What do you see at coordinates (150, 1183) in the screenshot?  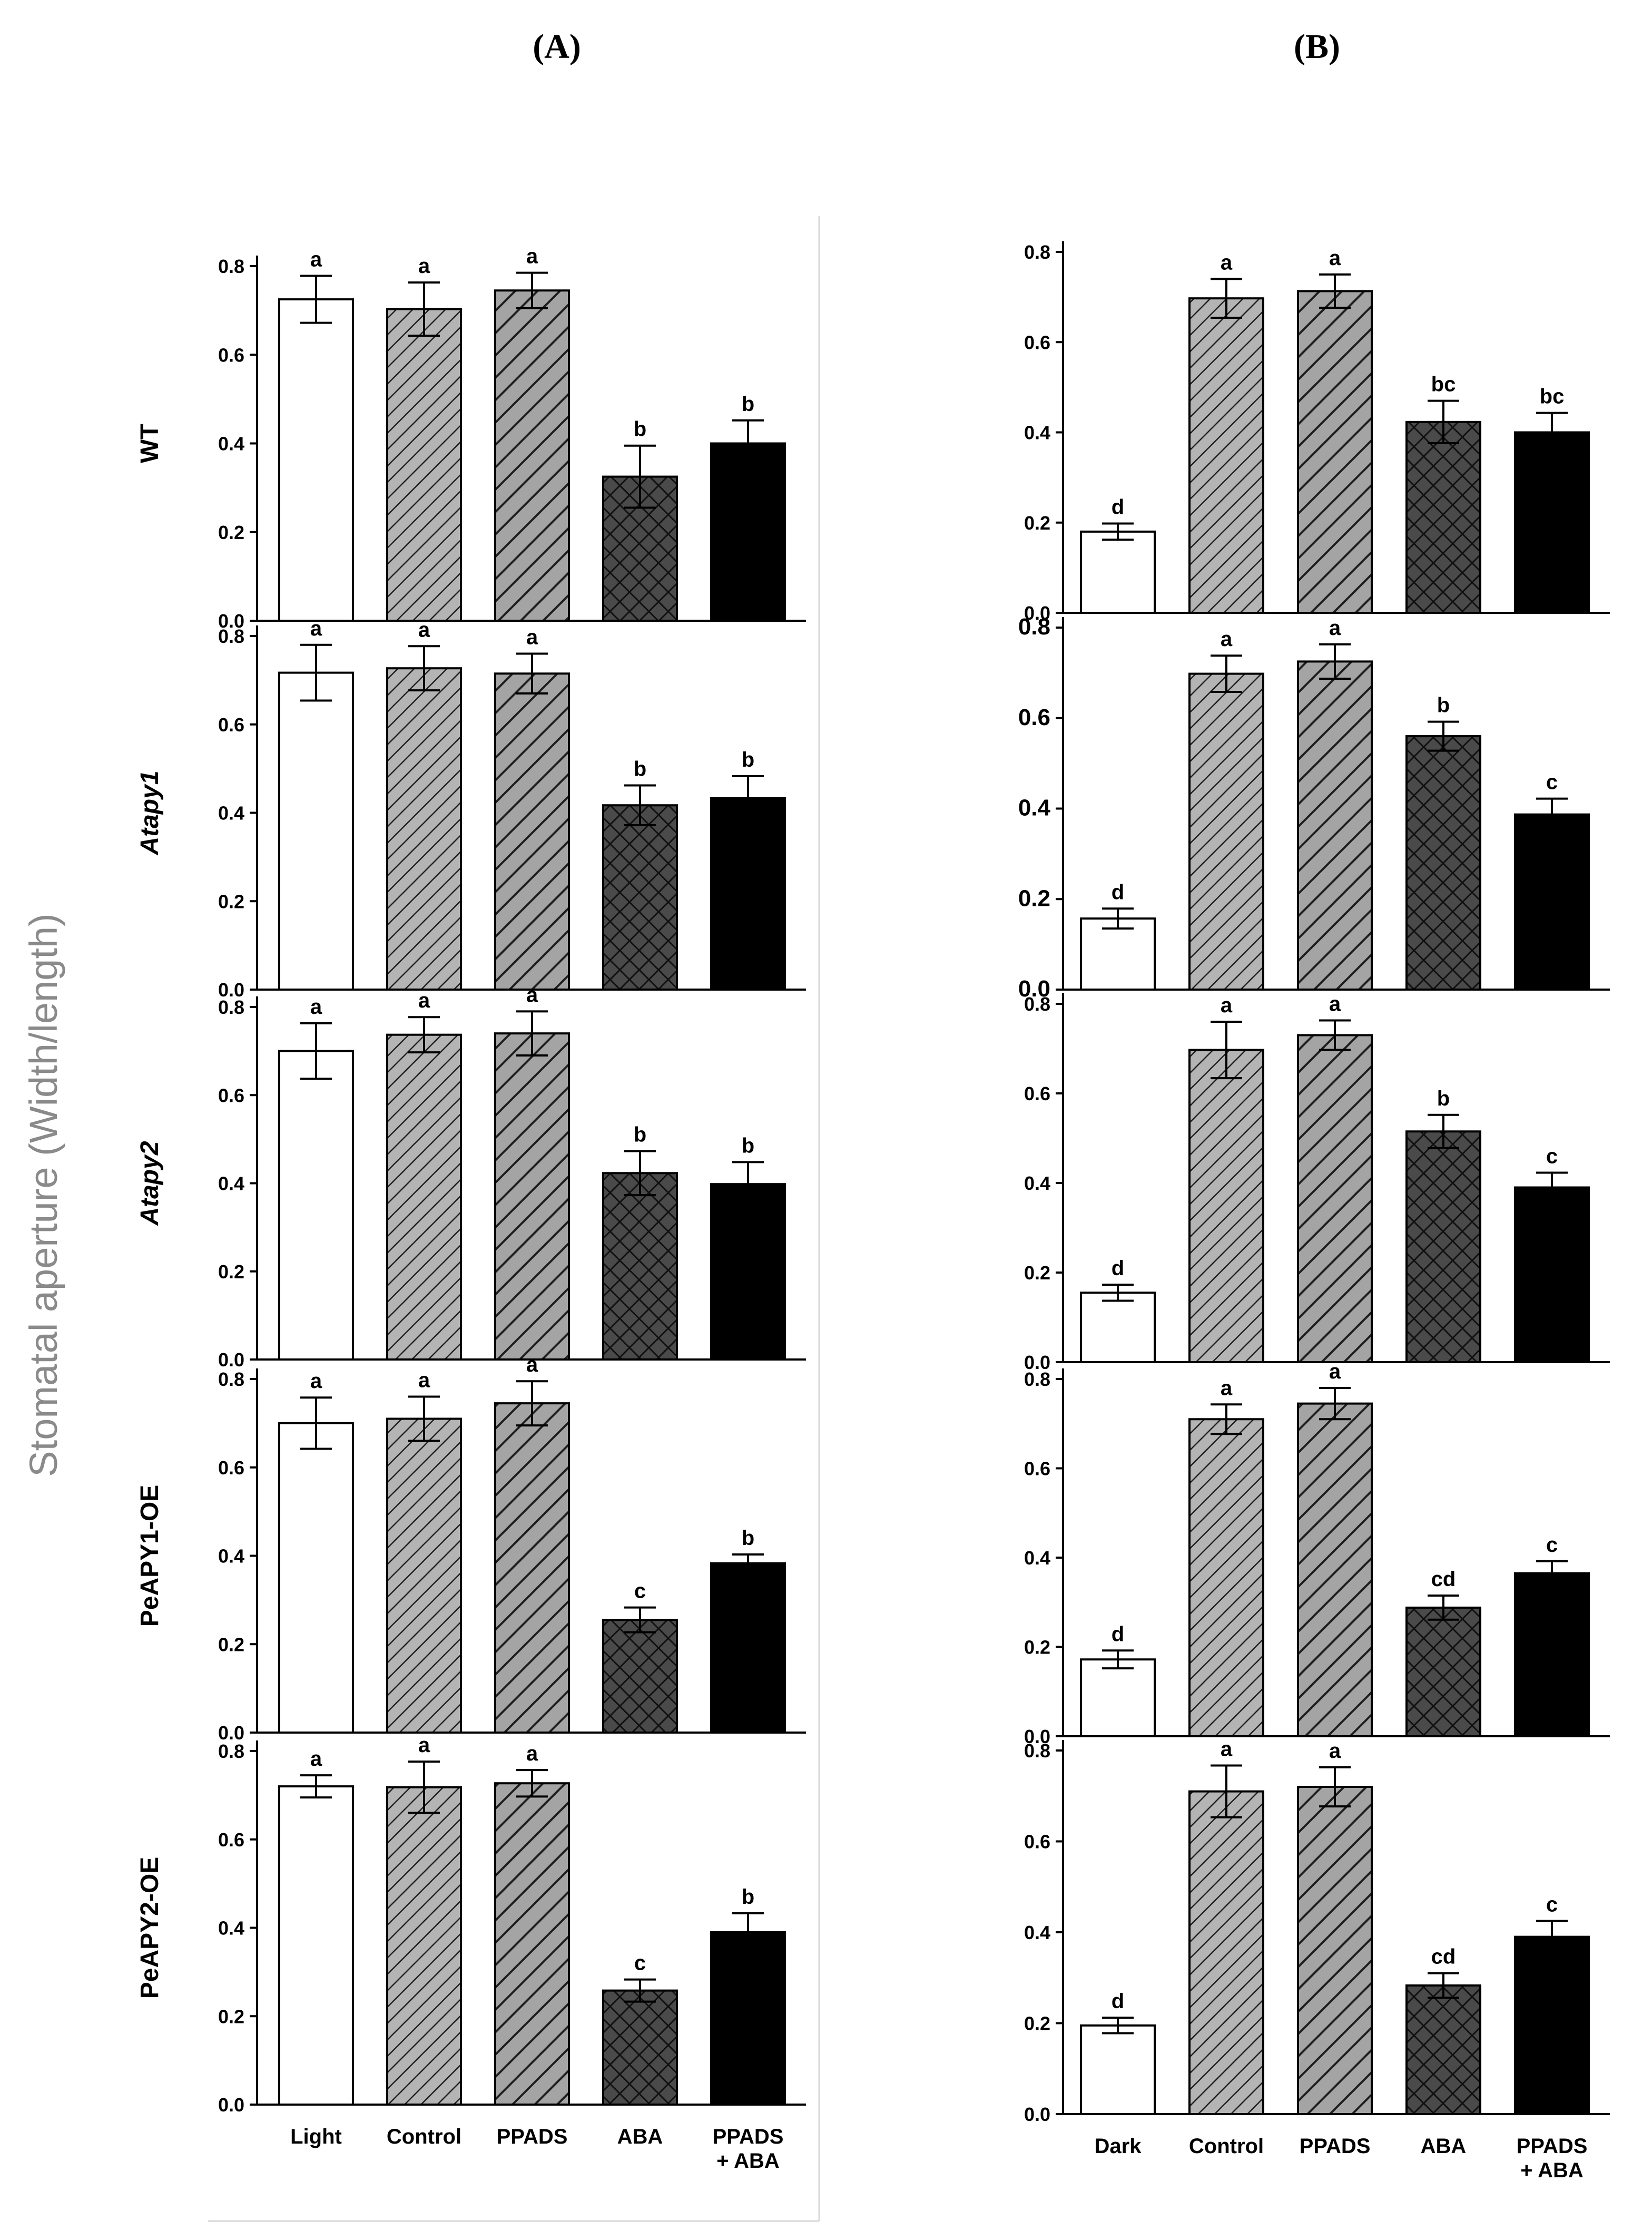 I see `row-label: Atapy2` at bounding box center [150, 1183].